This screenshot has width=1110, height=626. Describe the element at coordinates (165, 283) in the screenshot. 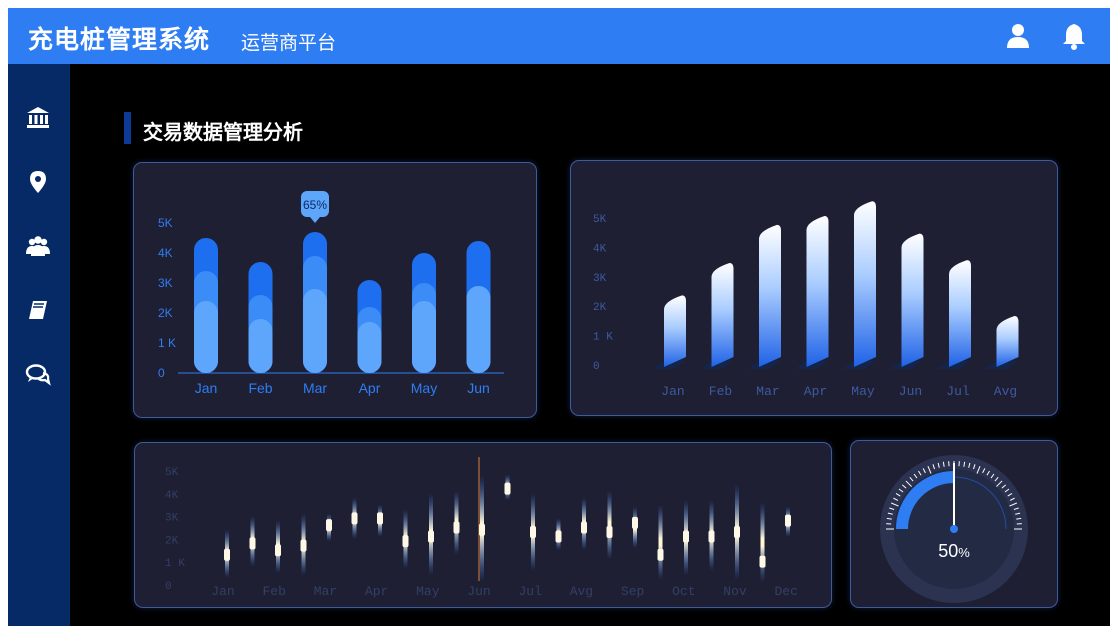

I see `y-tick-label: 3K` at that location.